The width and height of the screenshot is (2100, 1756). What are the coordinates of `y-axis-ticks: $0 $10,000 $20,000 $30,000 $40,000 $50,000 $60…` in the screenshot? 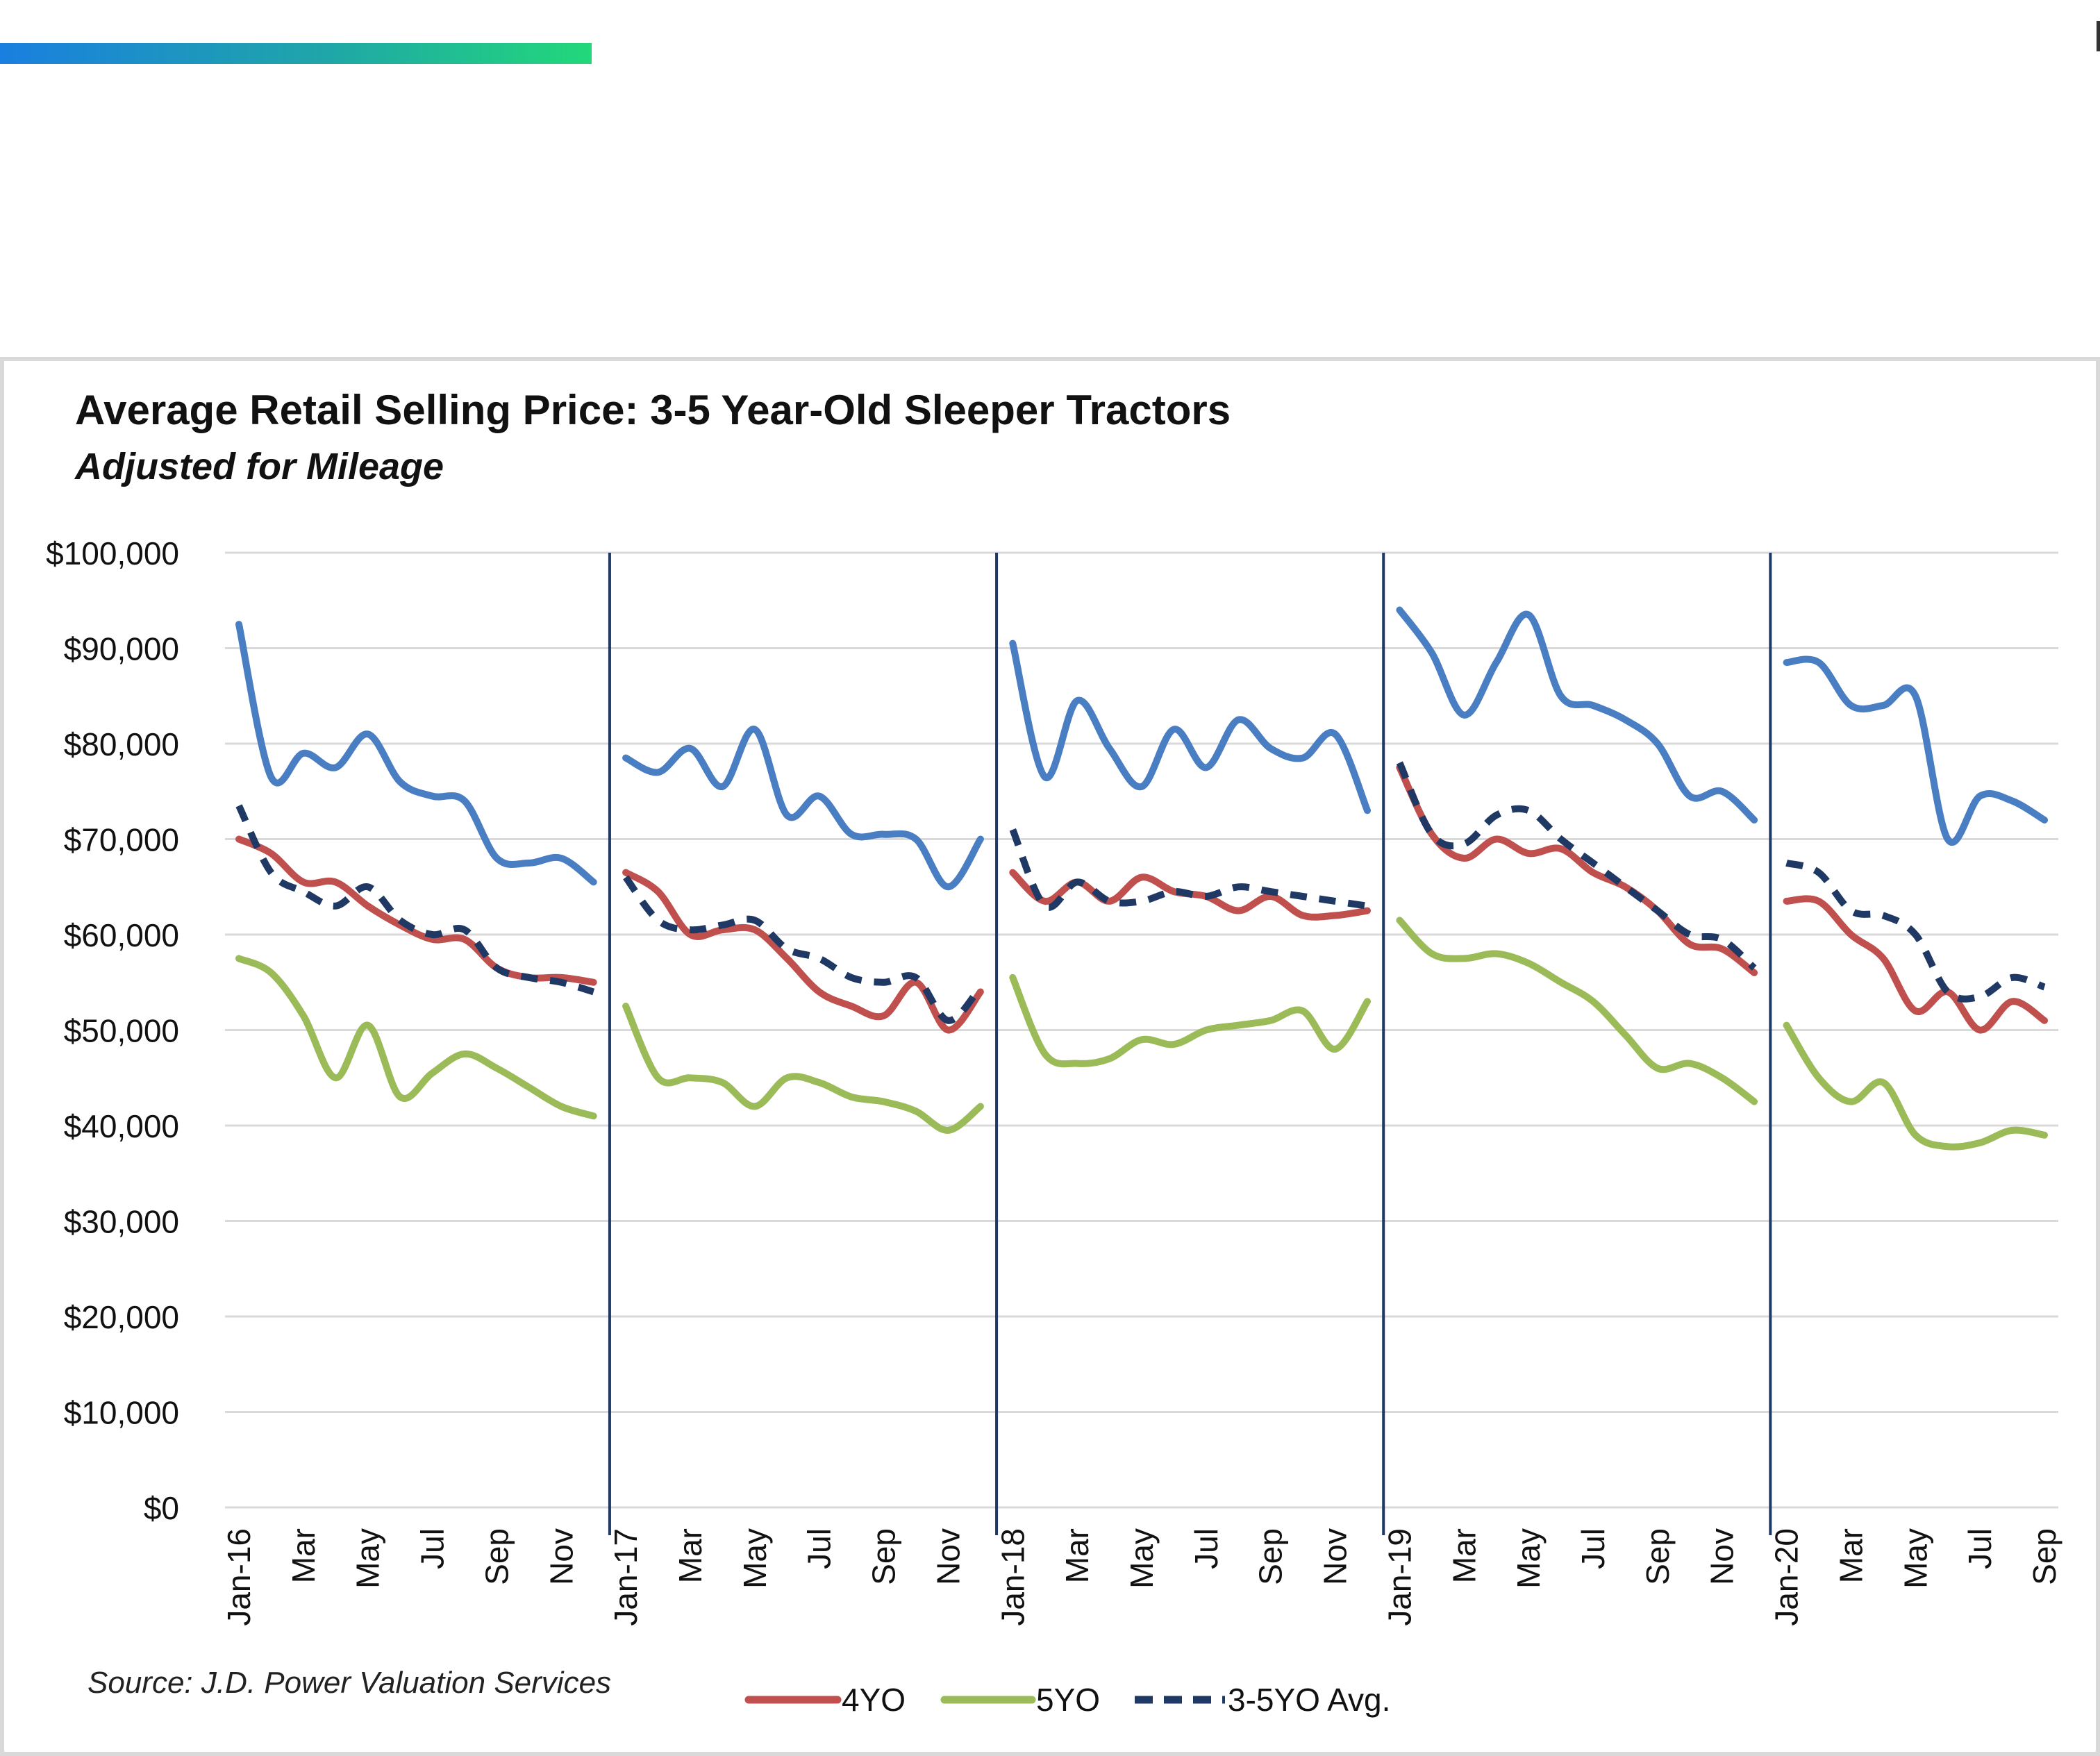 It's located at (112, 1030).